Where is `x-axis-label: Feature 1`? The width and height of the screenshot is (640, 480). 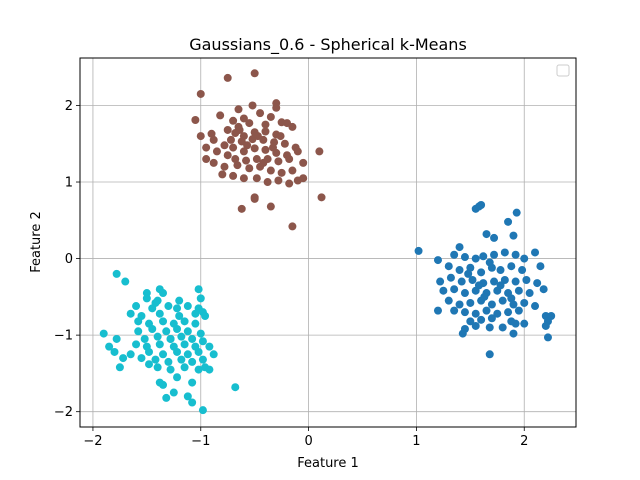 x-axis-label: Feature 1 is located at coordinates (328, 463).